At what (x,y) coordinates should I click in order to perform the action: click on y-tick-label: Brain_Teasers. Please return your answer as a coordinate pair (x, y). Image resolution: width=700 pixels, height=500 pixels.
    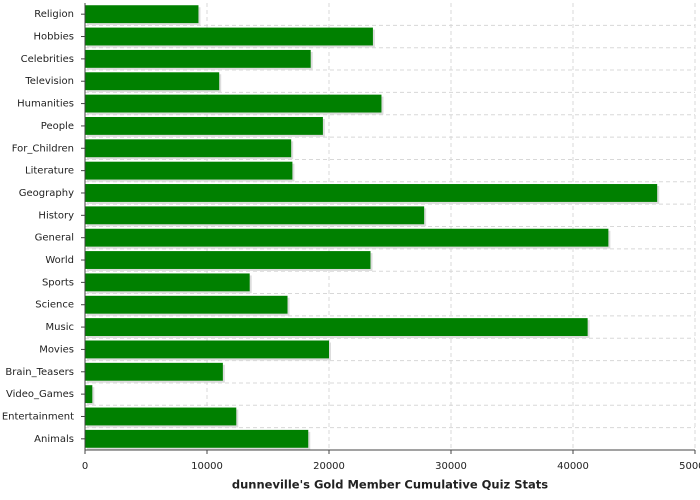
    Looking at the image, I should click on (39, 372).